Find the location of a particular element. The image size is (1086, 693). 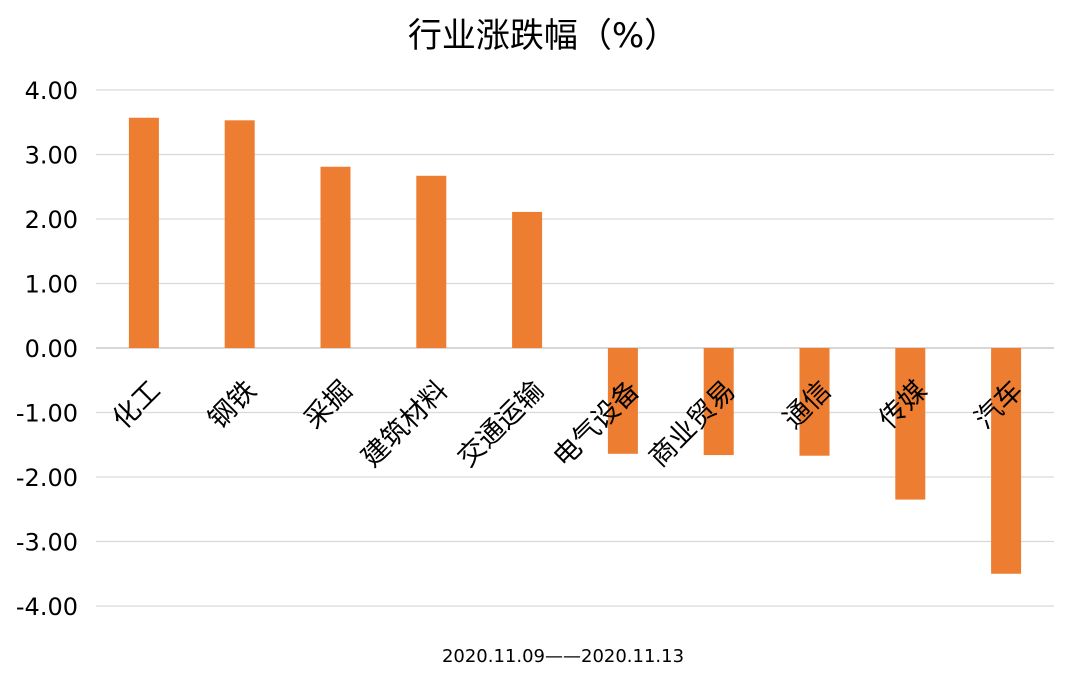

y-tick-label: 0.00 is located at coordinates (51, 349).